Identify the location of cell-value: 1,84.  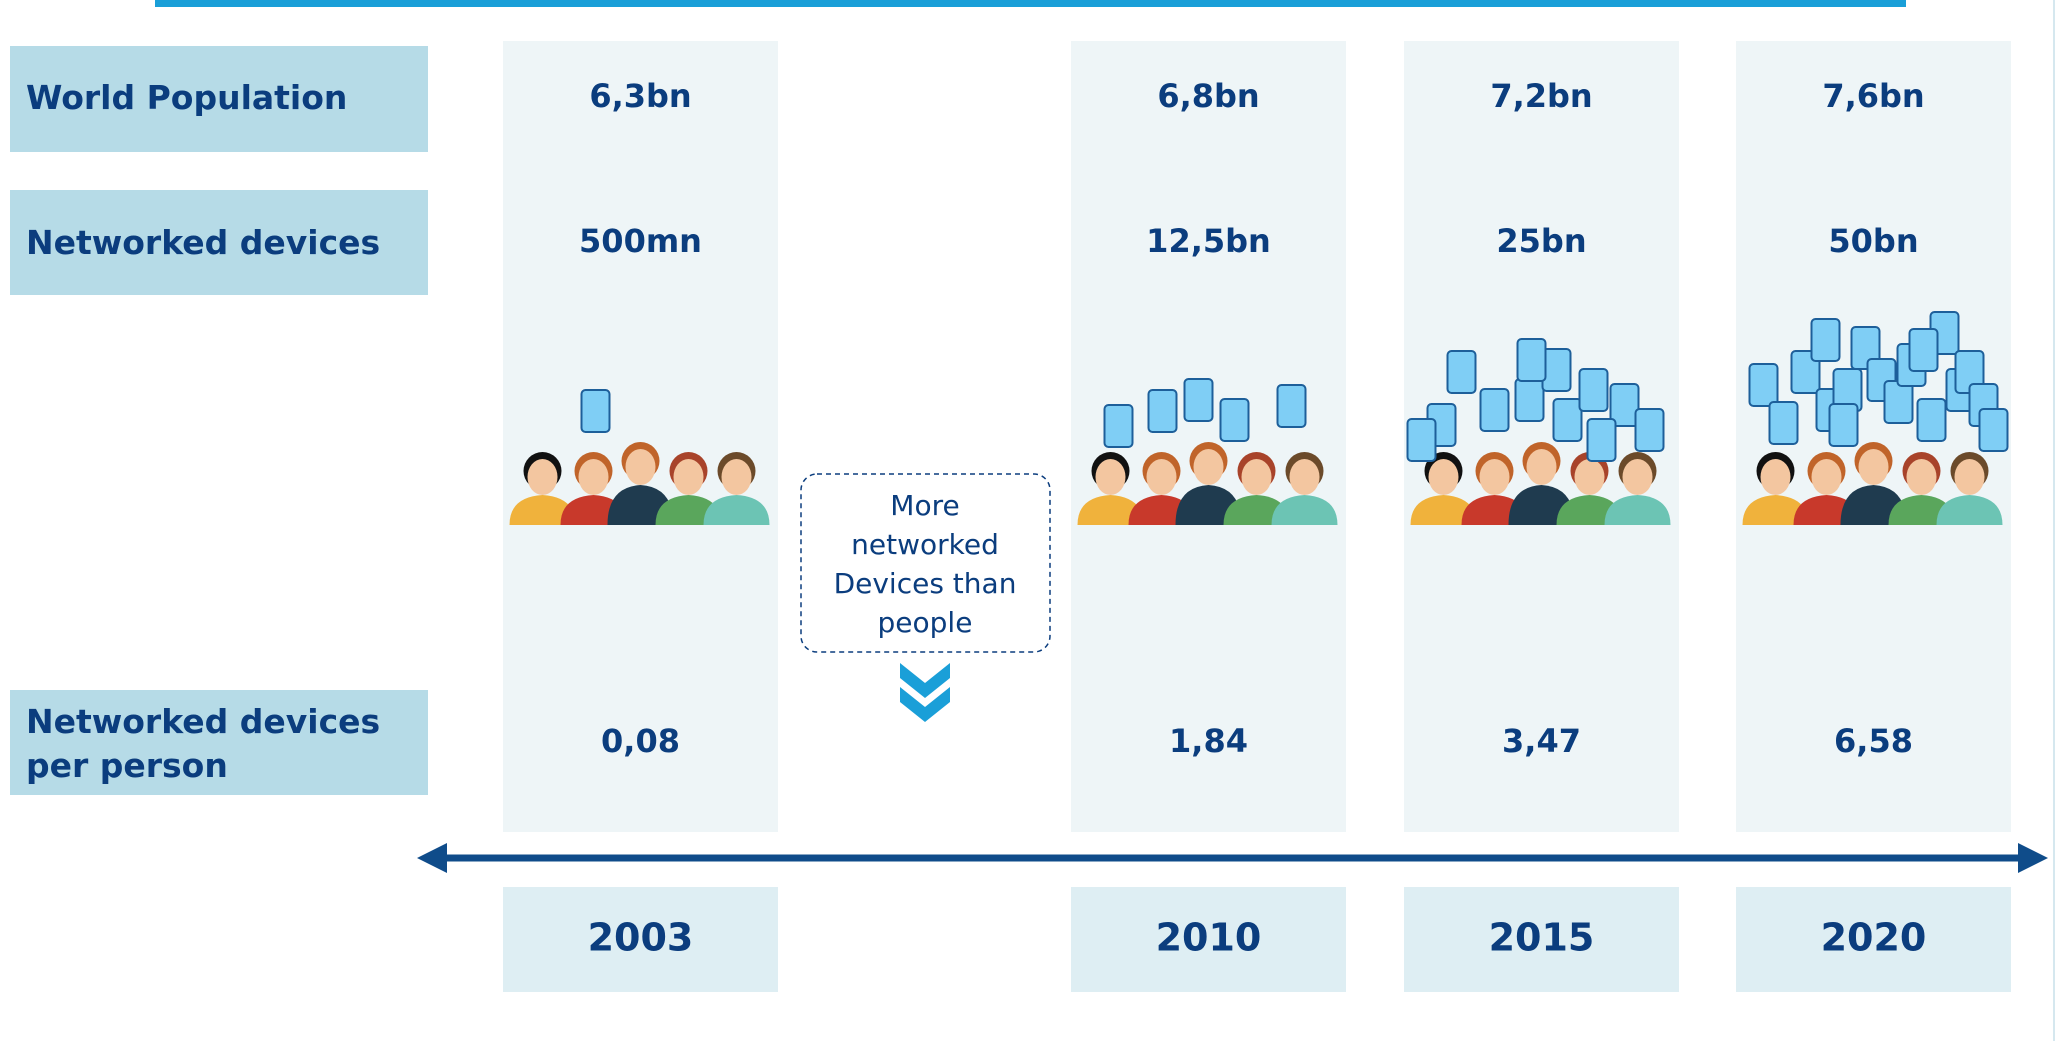
(1208, 741).